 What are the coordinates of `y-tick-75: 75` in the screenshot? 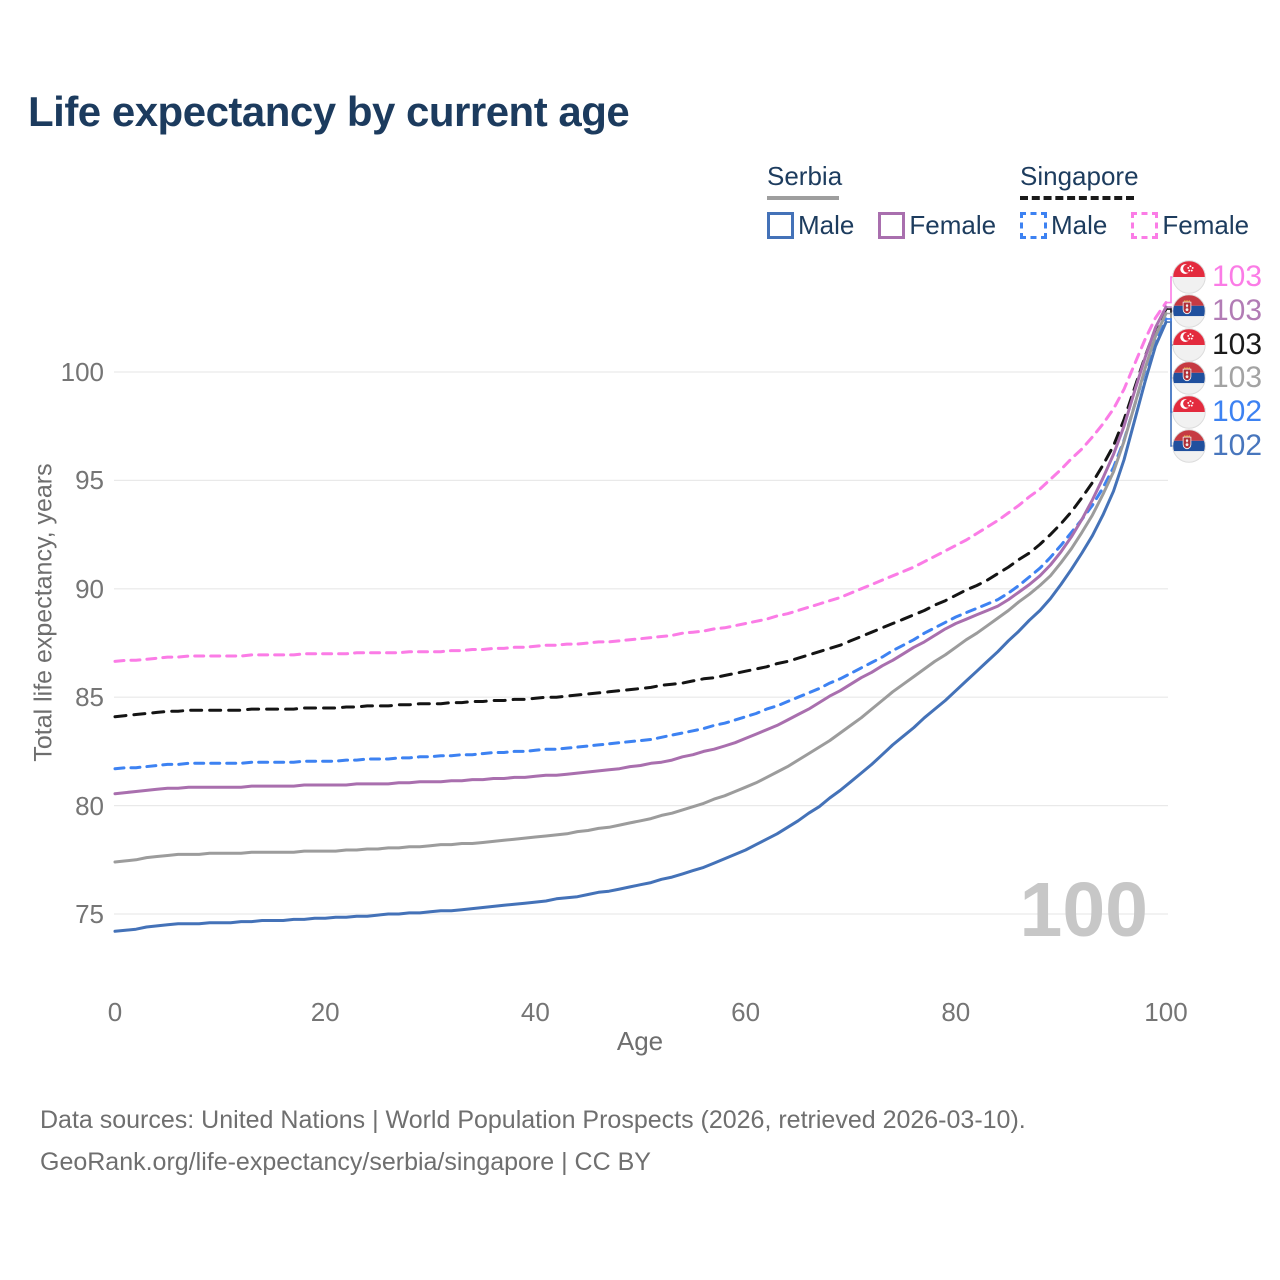 It's located at (89, 914).